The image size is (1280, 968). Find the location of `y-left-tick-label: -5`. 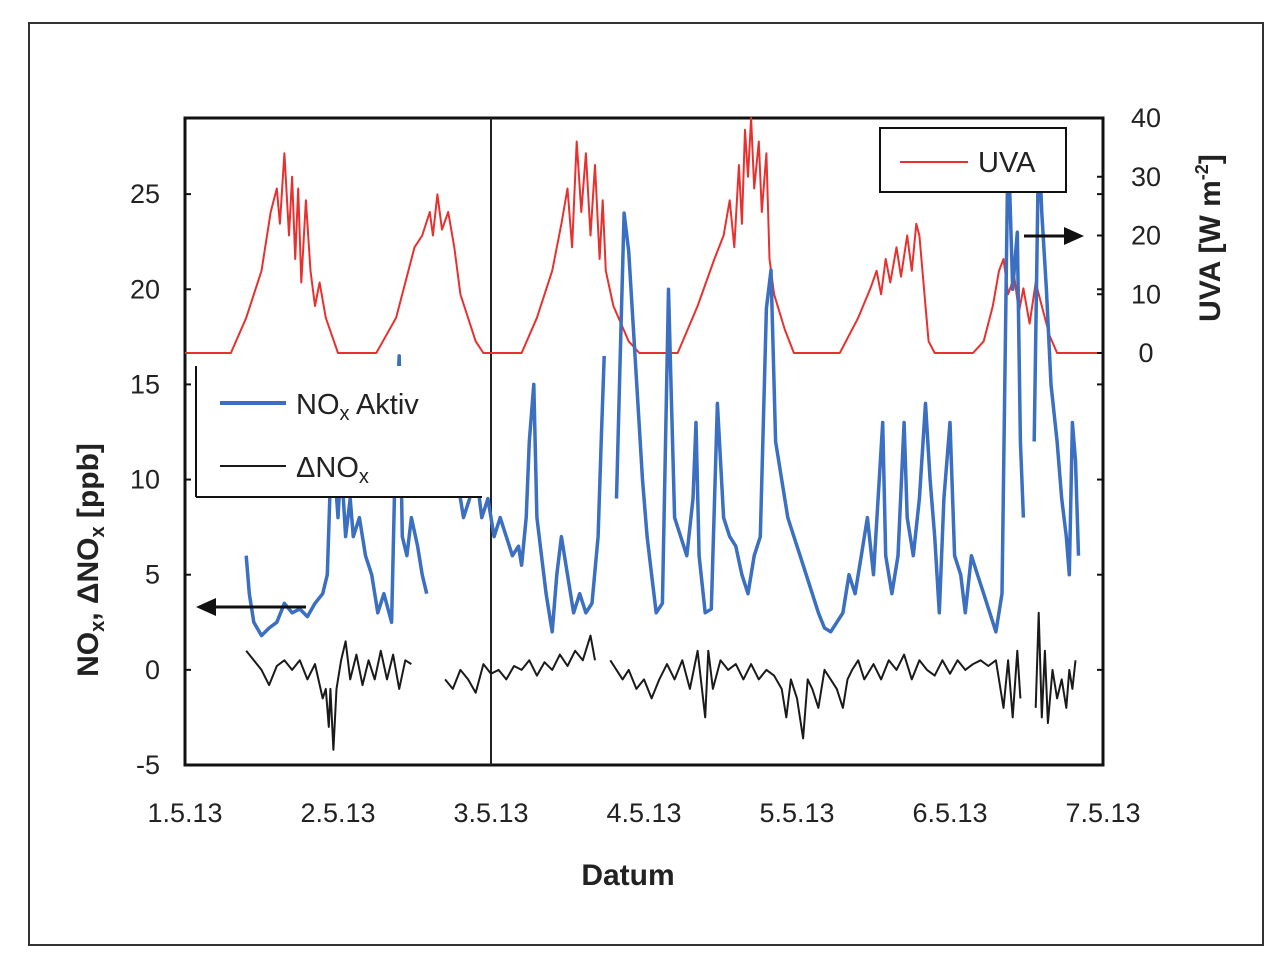

y-left-tick-label: -5 is located at coordinates (148, 765).